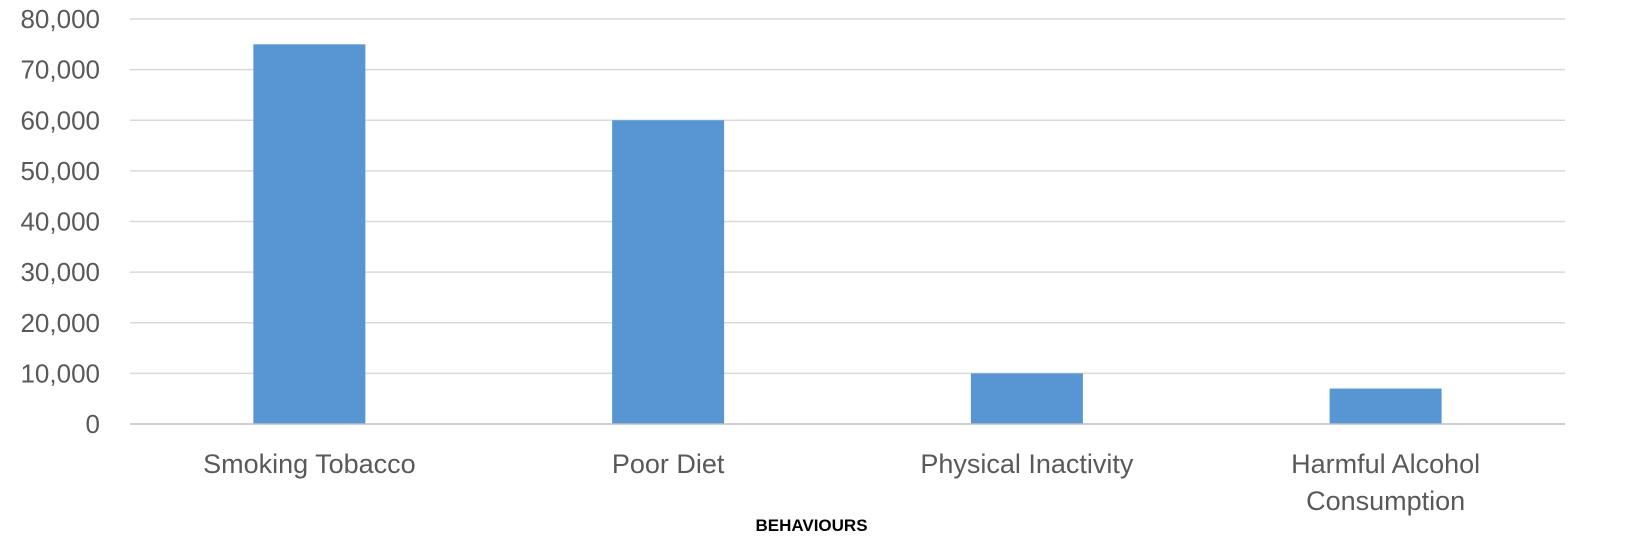 Image resolution: width=1645 pixels, height=560 pixels. What do you see at coordinates (309, 464) in the screenshot?
I see `x-tick-label: Smoking Tobacco` at bounding box center [309, 464].